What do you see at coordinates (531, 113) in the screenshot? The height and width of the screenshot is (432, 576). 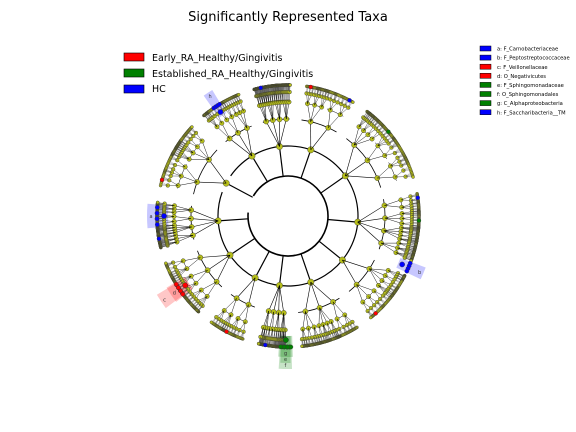 I see `clade-legend-label-h: h: F_Saccharibacteria__TM` at bounding box center [531, 113].